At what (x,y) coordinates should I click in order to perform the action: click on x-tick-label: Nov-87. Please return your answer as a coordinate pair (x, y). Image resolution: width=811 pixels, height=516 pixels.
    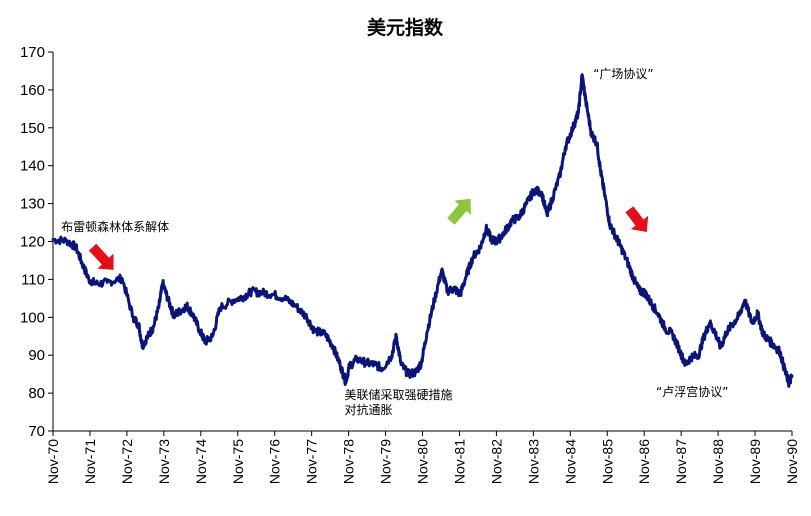
    Looking at the image, I should click on (681, 461).